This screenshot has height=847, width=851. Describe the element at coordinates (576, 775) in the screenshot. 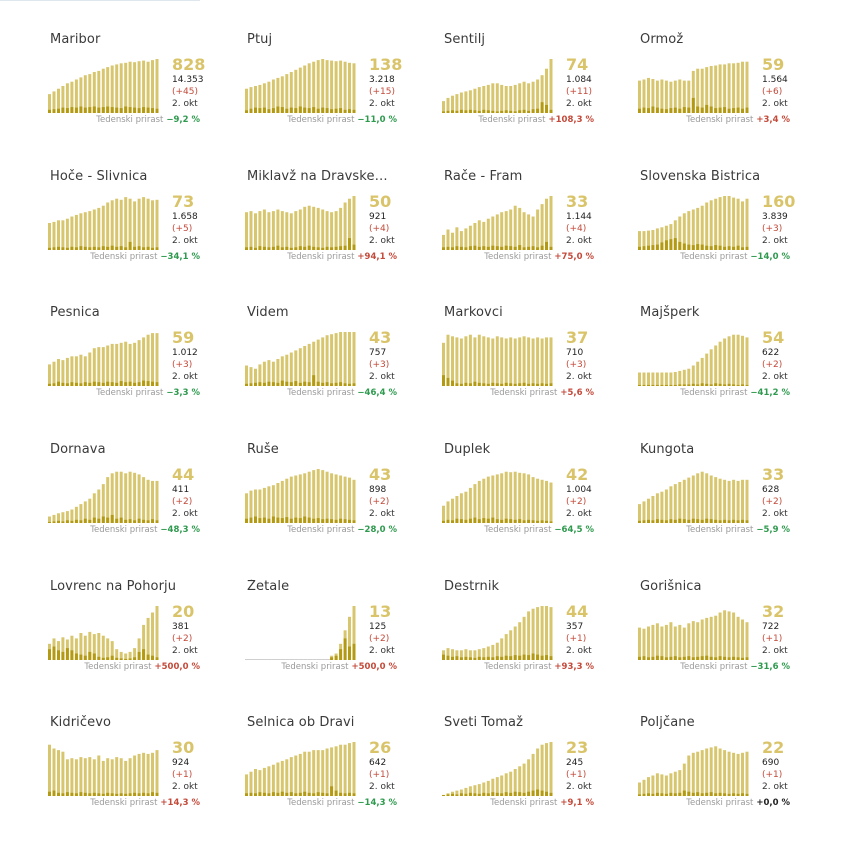

I see `daily-increase-value: (+1)` at that location.